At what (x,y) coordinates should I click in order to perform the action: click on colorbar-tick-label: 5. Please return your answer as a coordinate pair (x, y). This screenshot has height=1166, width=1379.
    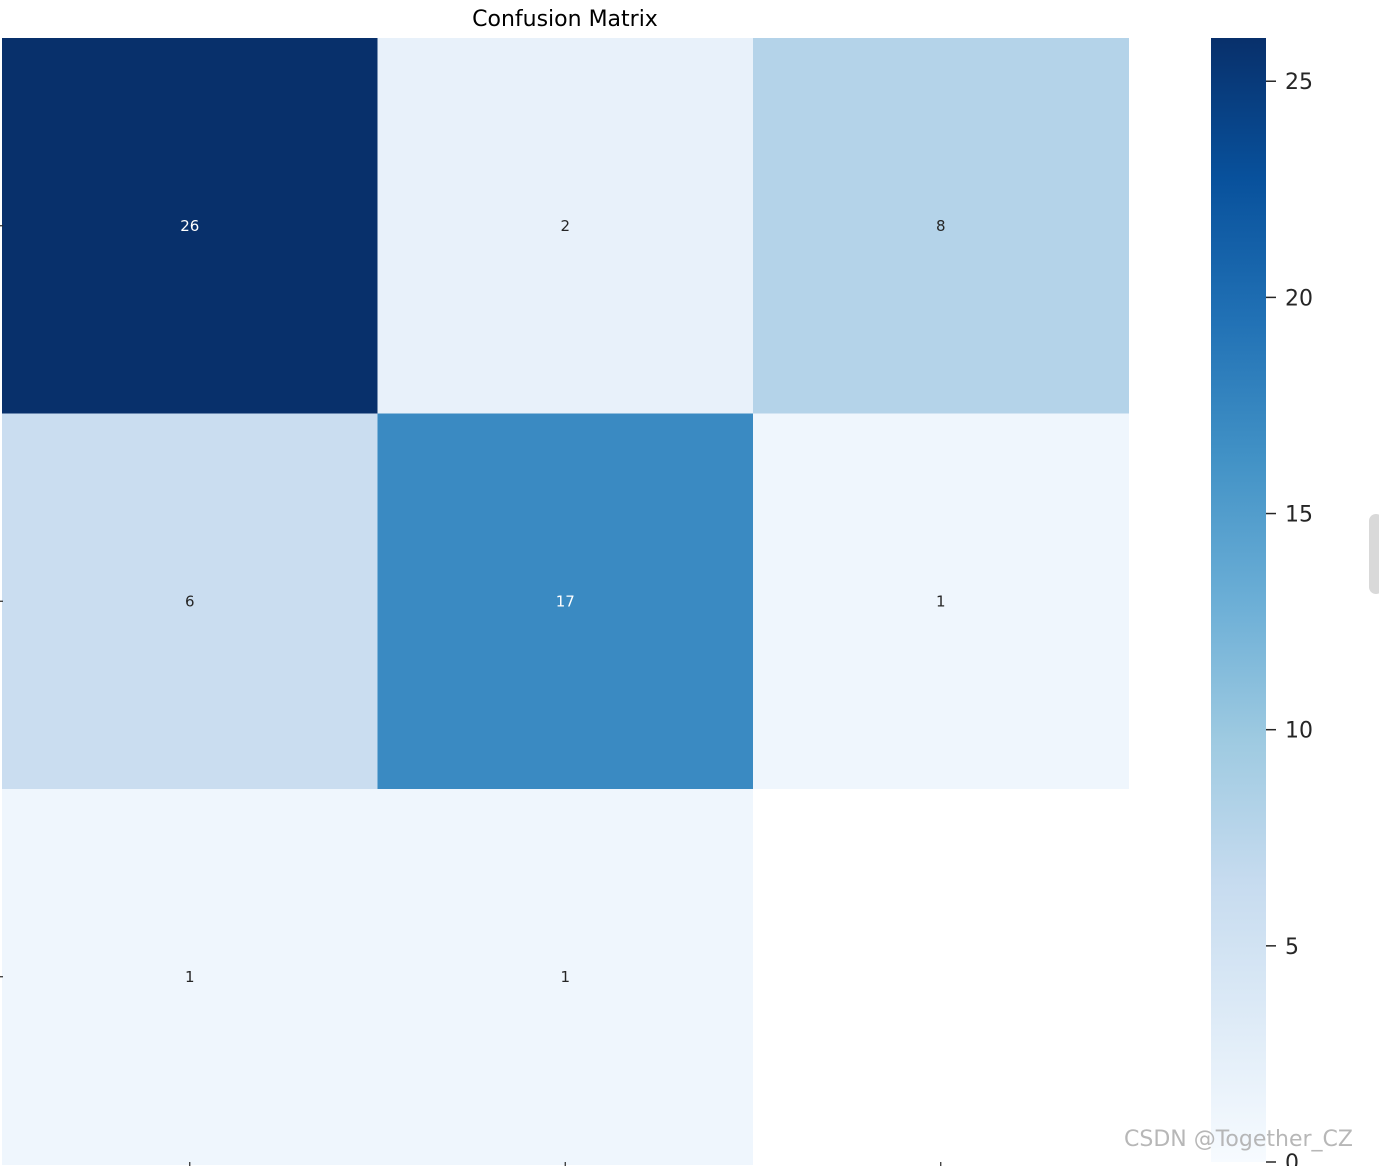
    Looking at the image, I should click on (1292, 947).